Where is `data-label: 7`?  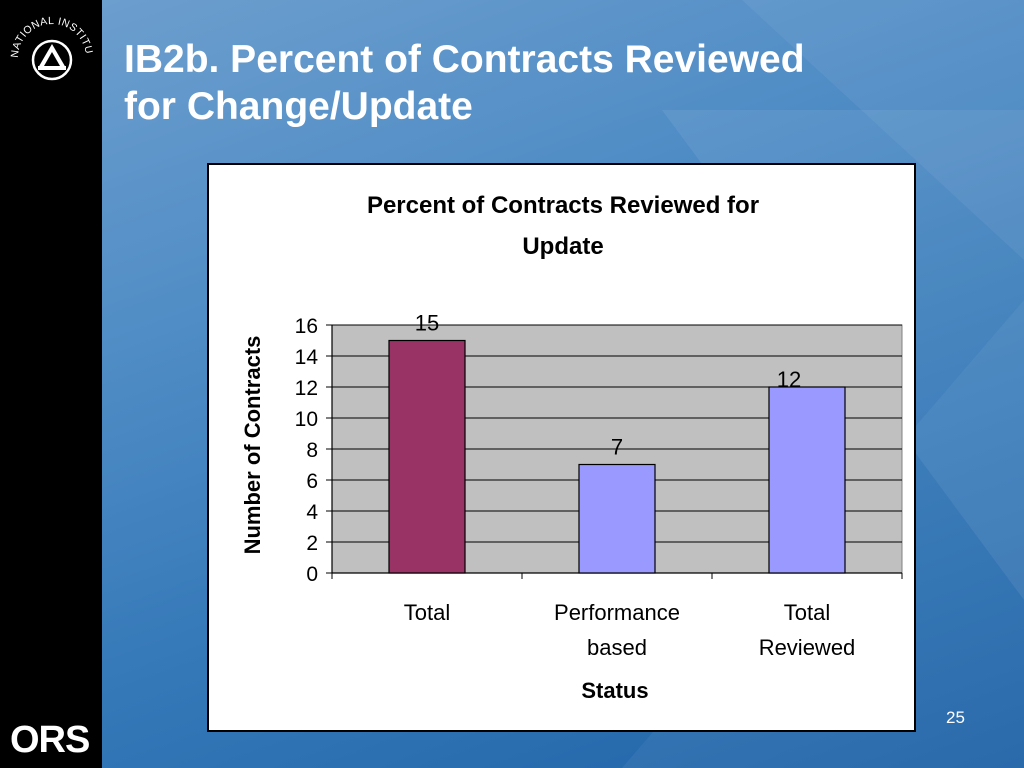 data-label: 7 is located at coordinates (617, 447).